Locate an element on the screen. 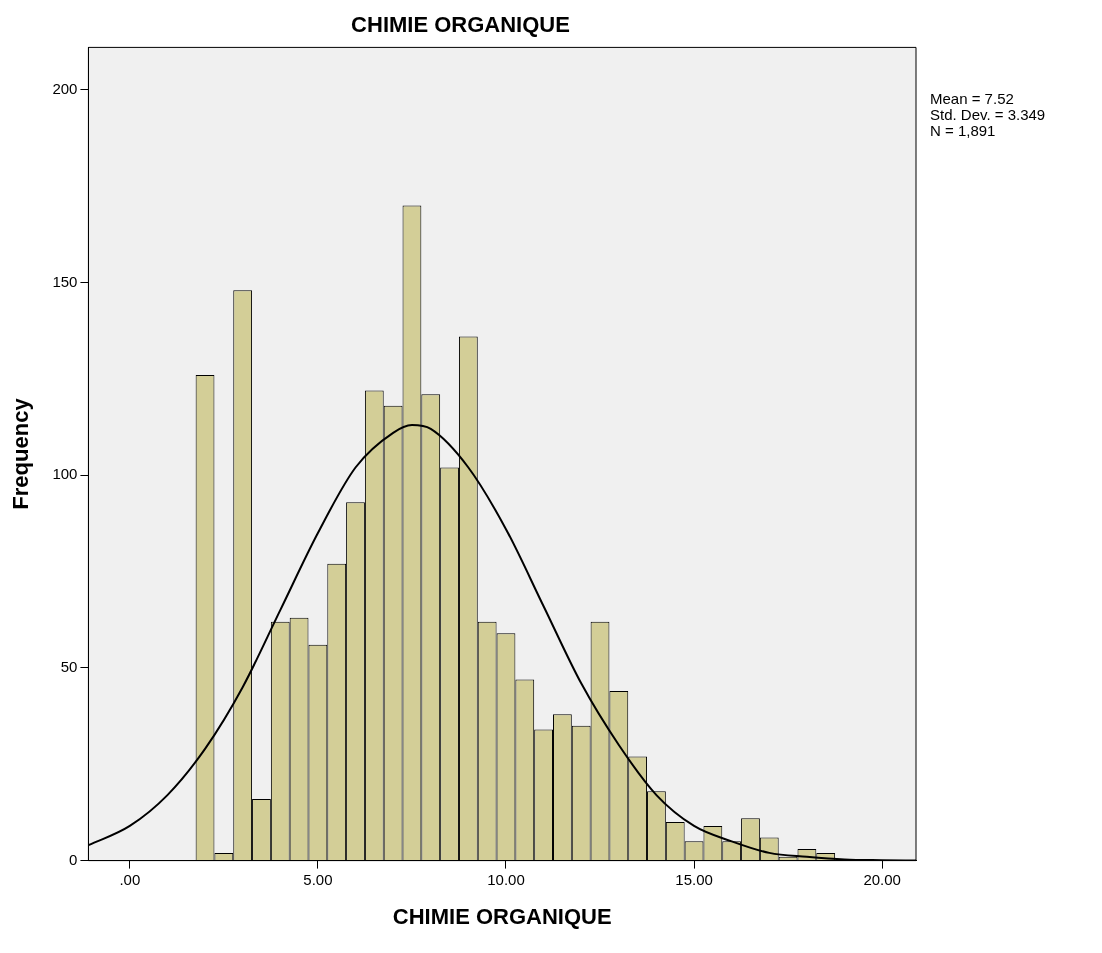 Image resolution: width=1102 pixels, height=953 pixels. y-tick-label: 50 is located at coordinates (69, 667).